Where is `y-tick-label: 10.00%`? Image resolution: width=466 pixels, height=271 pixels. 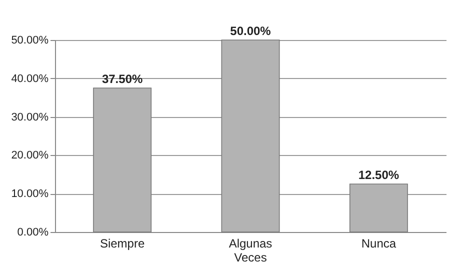 y-tick-label: 10.00% is located at coordinates (30, 194).